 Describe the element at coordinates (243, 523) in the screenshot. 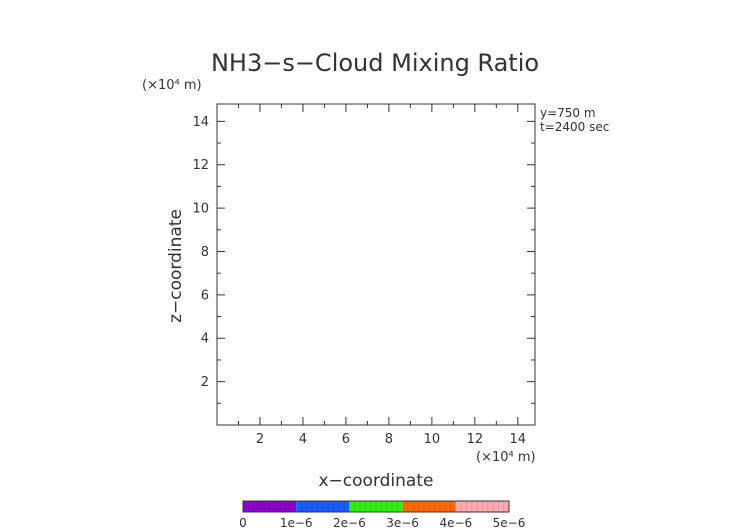

I see `colorbar-tick-label: 0` at that location.